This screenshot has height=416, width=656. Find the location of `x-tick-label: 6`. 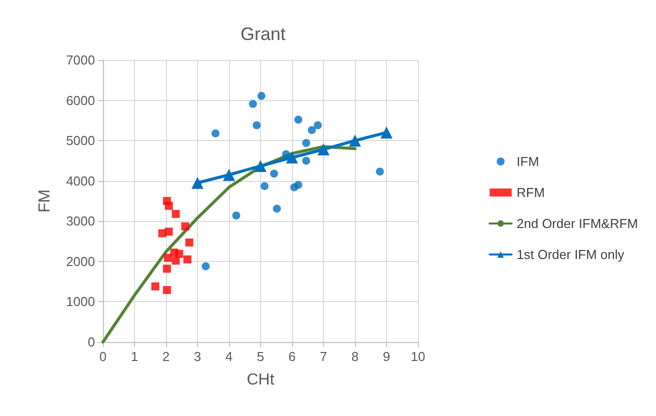

x-tick-label: 6 is located at coordinates (292, 356).